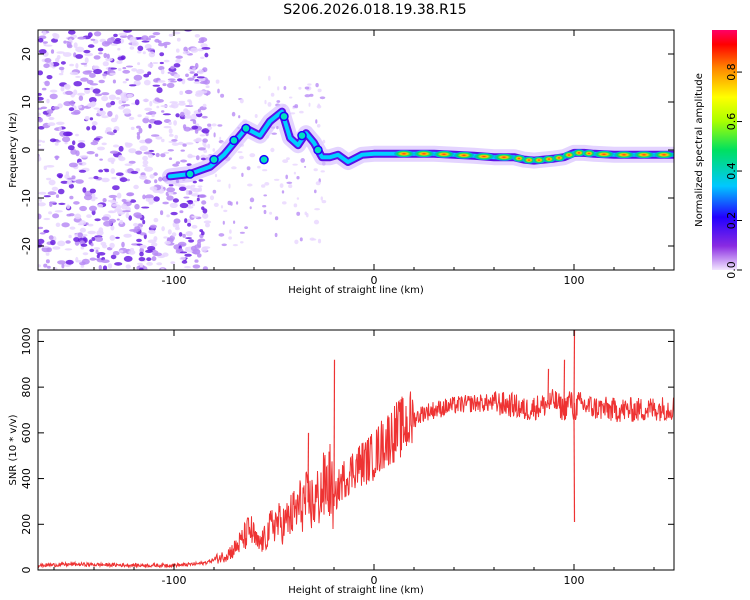 Image resolution: width=750 pixels, height=600 pixels. What do you see at coordinates (374, 580) in the screenshot?
I see `bottom-x-tick-label: 0` at bounding box center [374, 580].